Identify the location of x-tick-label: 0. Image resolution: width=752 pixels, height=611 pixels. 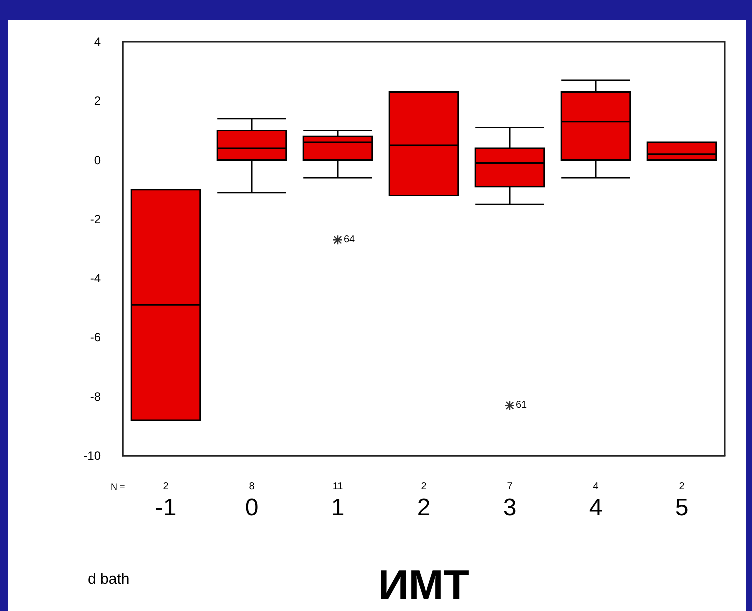
(252, 508).